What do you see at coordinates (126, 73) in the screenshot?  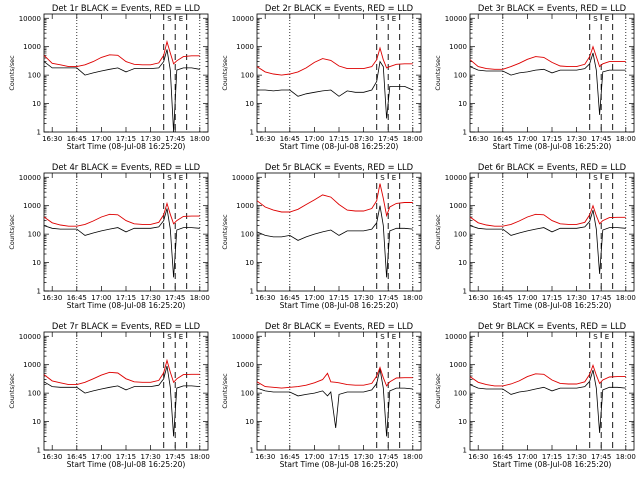 I see `chart-0-plot-frame` at bounding box center [126, 73].